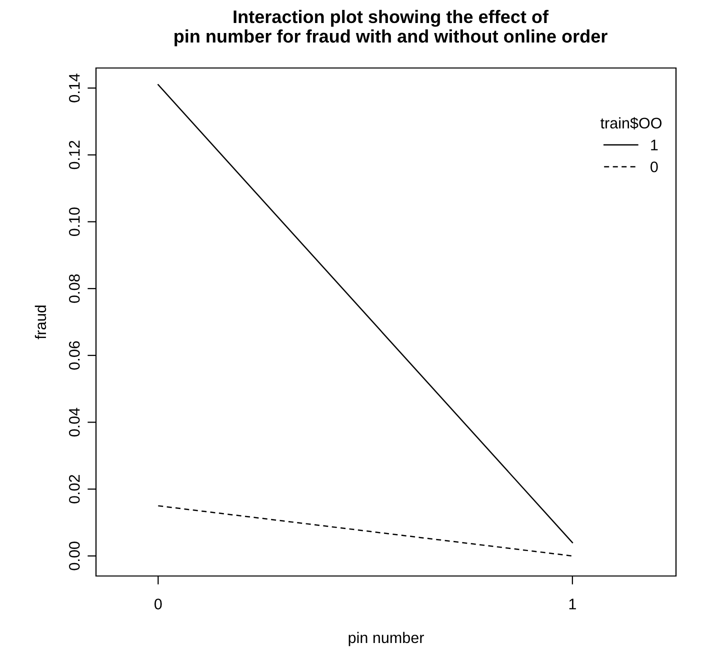 The height and width of the screenshot is (660, 710). I want to click on chart-title: Interaction plot showing the effect of pin number for fraud with and without online order, so click(391, 28).